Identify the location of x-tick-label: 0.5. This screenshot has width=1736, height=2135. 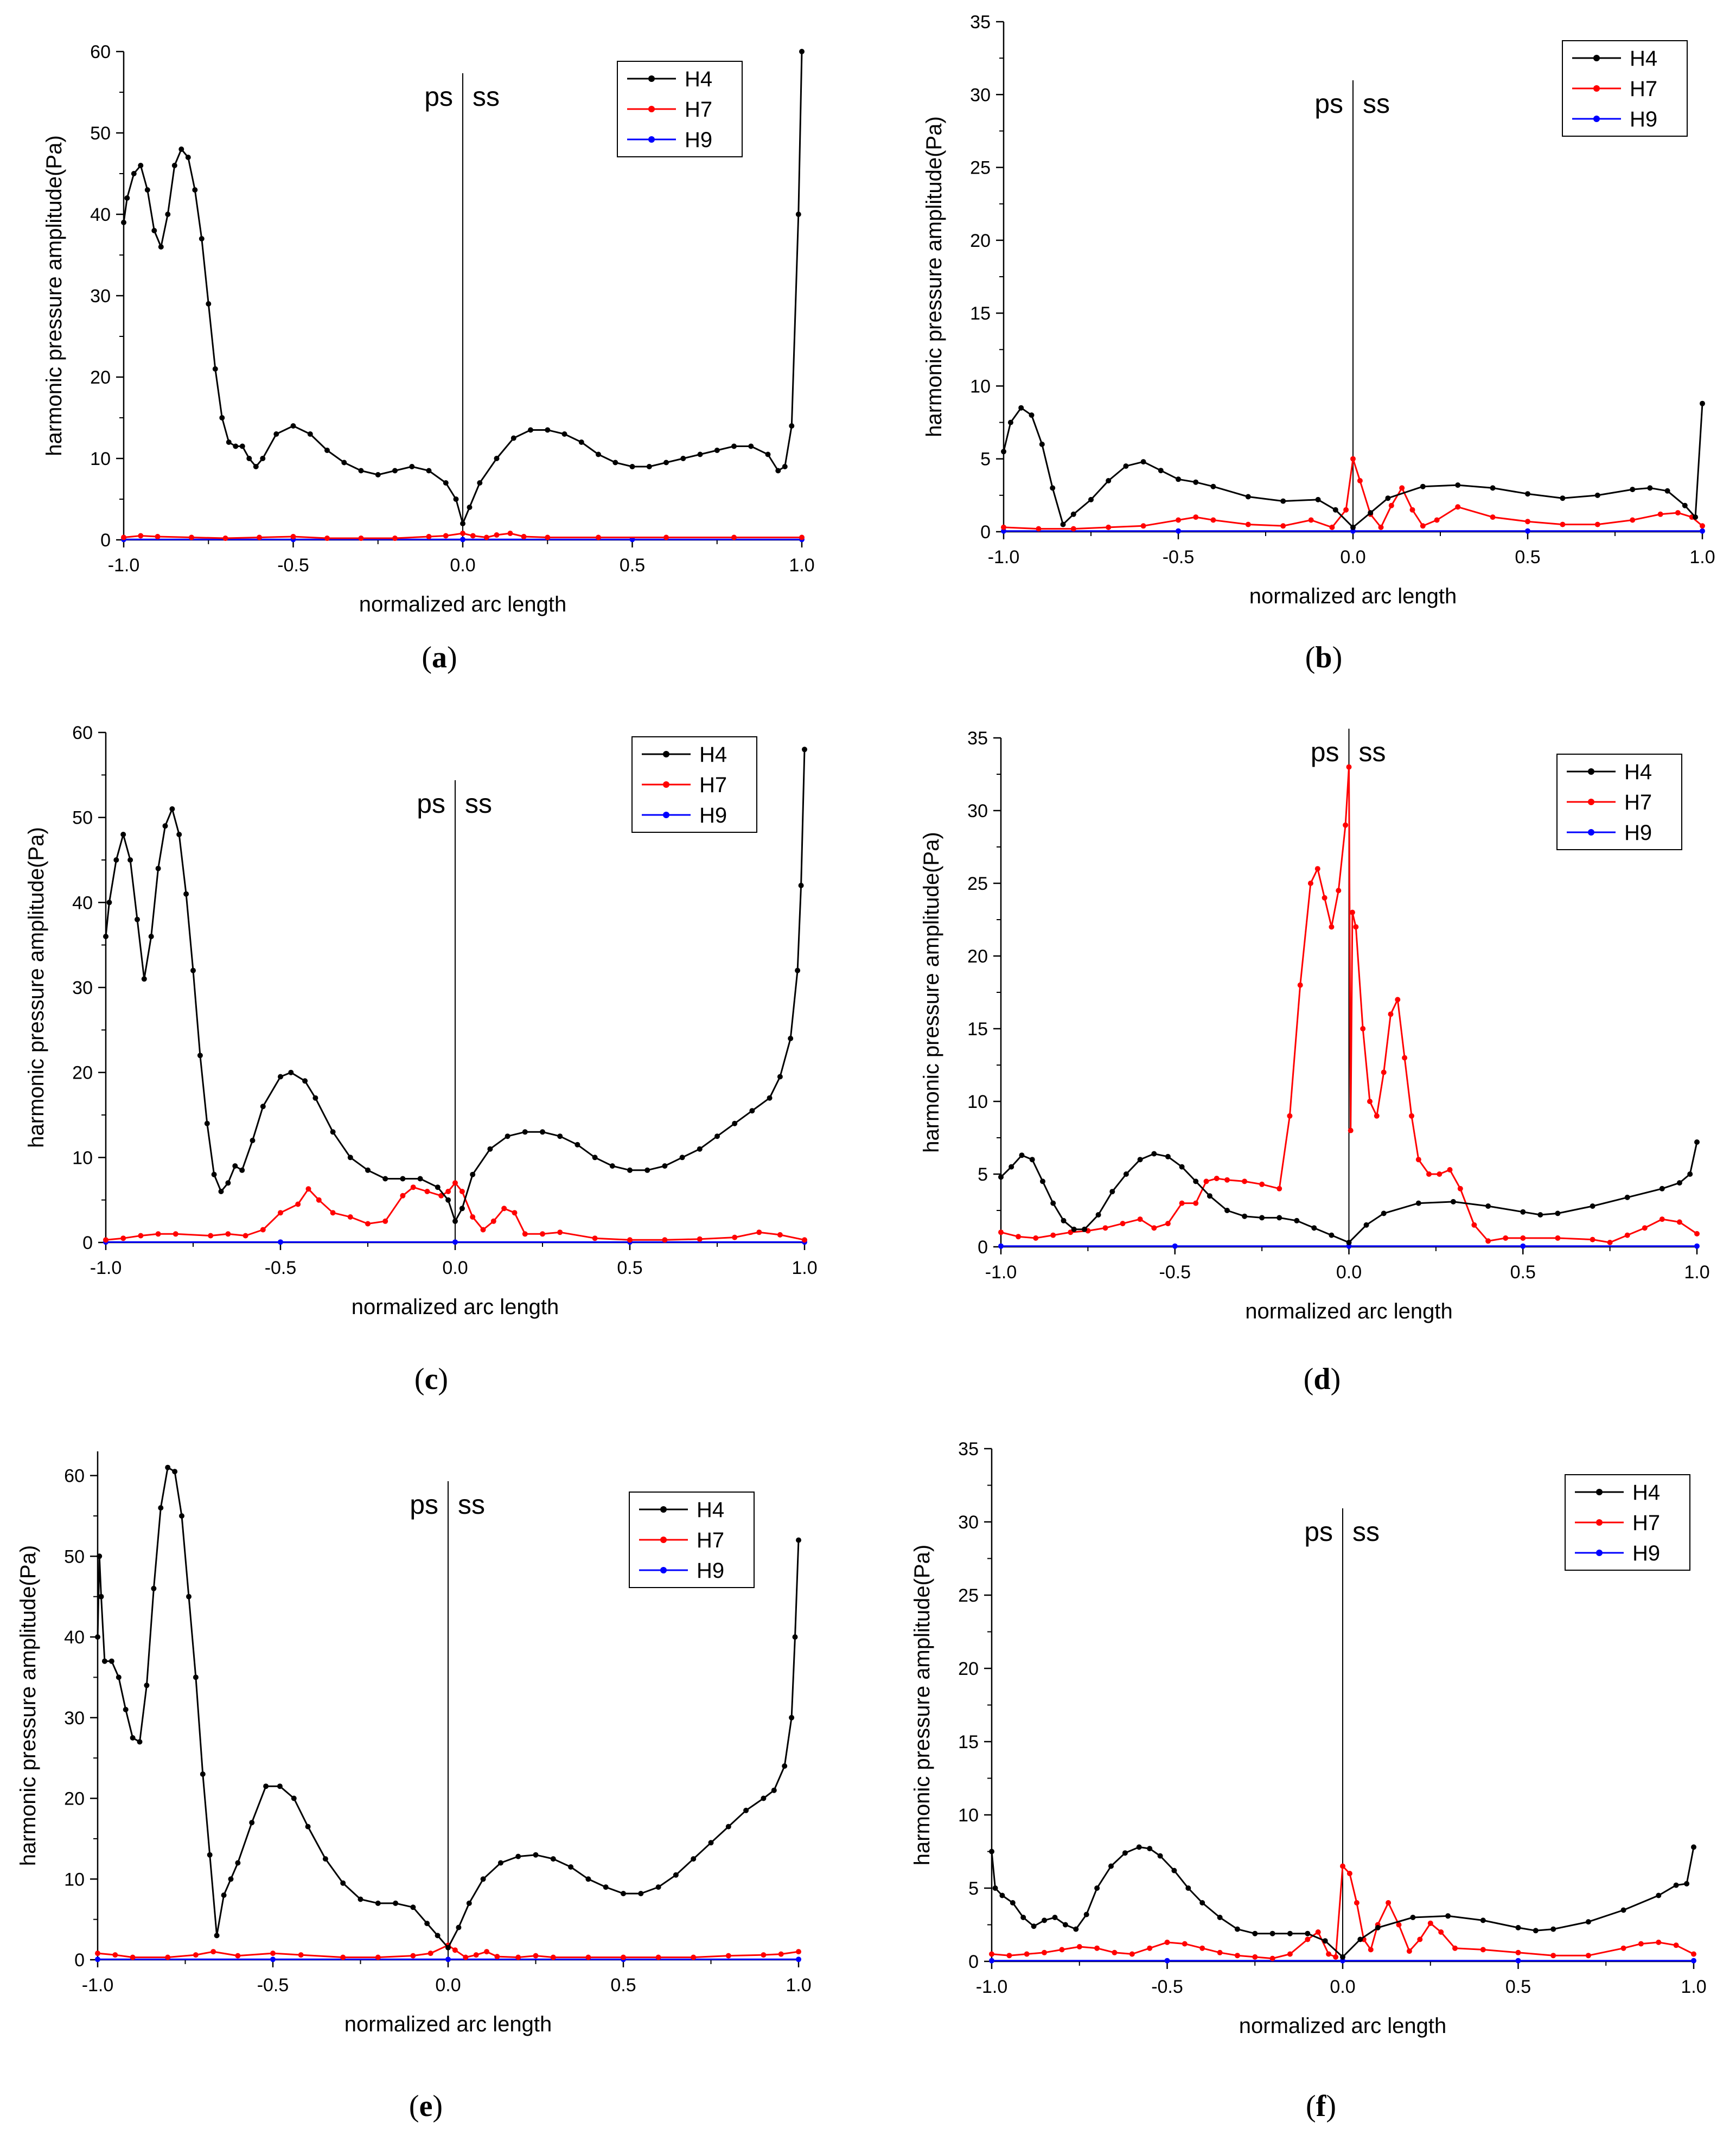
(1527, 557).